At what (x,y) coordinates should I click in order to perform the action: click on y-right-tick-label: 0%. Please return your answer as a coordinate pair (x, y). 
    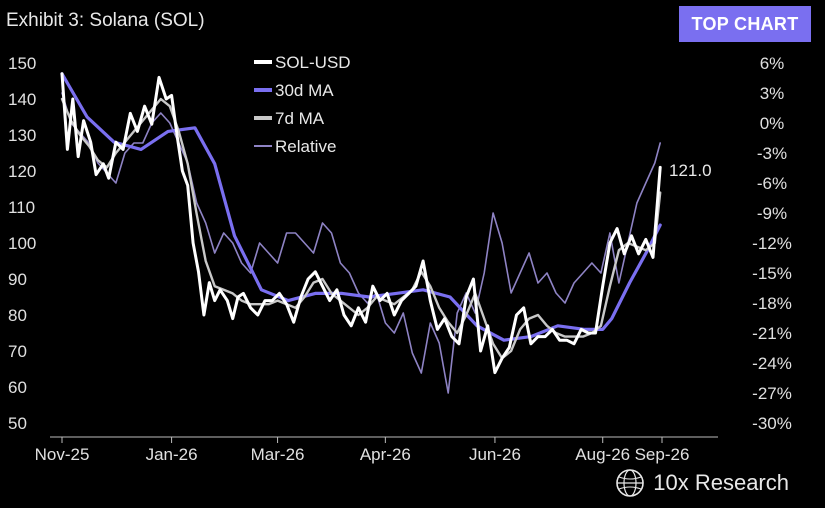
    Looking at the image, I should click on (772, 123).